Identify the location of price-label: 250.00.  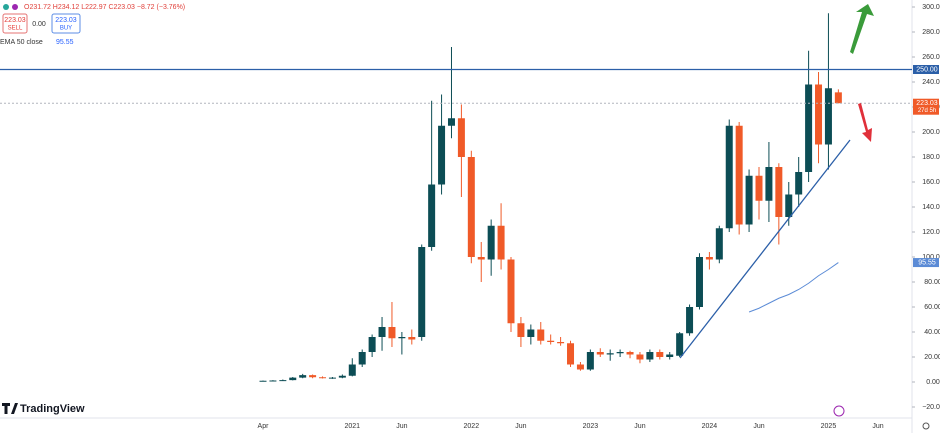
(927, 69).